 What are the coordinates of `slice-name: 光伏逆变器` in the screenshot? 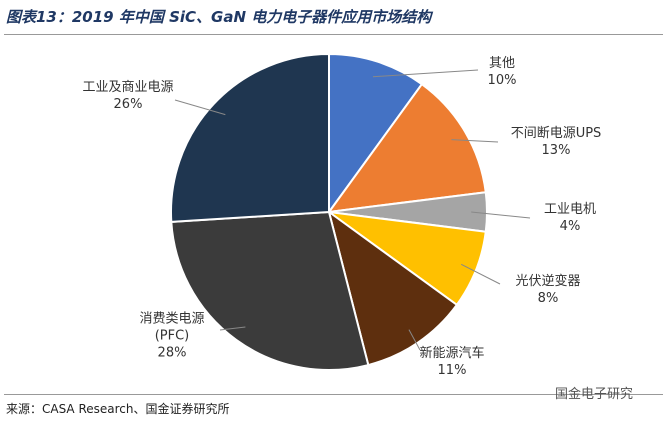 It's located at (548, 281).